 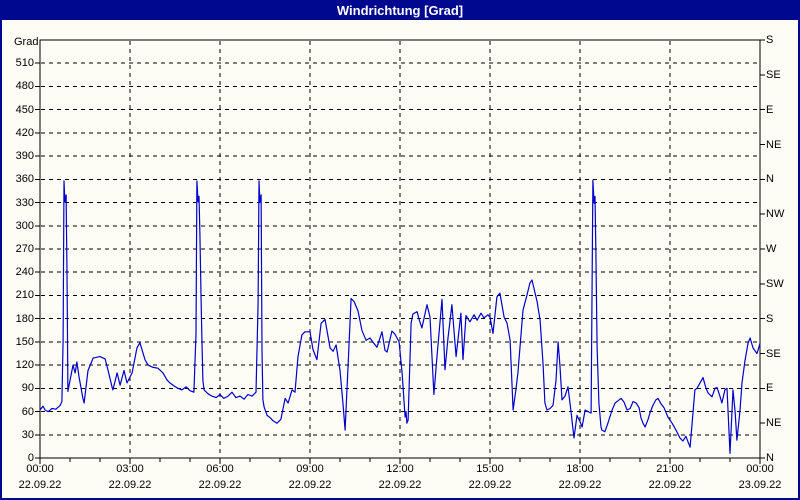 What do you see at coordinates (24, 109) in the screenshot?
I see `y-tick-label: 450` at bounding box center [24, 109].